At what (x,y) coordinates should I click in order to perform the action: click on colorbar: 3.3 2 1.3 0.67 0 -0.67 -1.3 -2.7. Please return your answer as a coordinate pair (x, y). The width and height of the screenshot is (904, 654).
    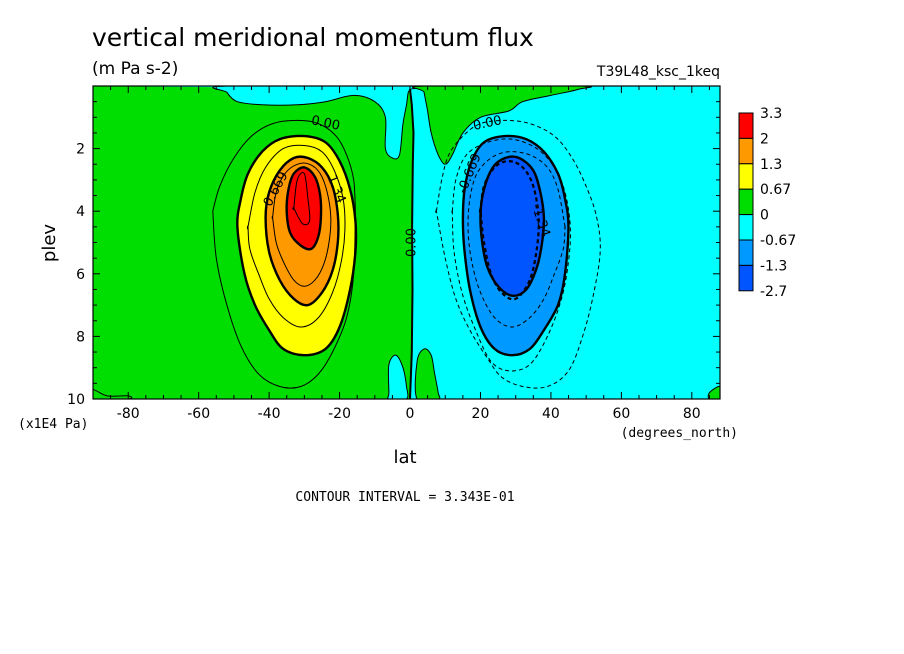
    Looking at the image, I should click on (767, 203).